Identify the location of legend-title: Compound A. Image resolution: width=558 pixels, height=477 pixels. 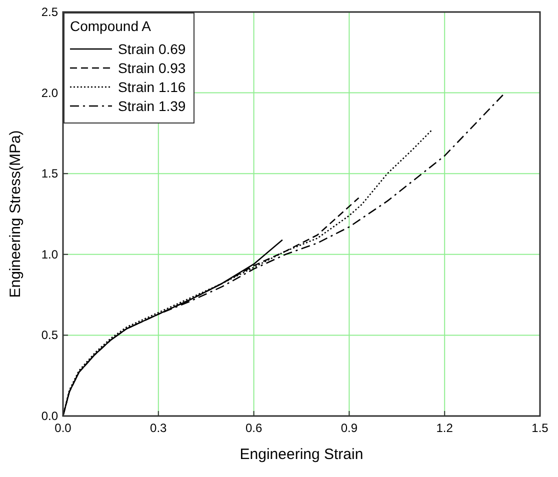
(111, 26).